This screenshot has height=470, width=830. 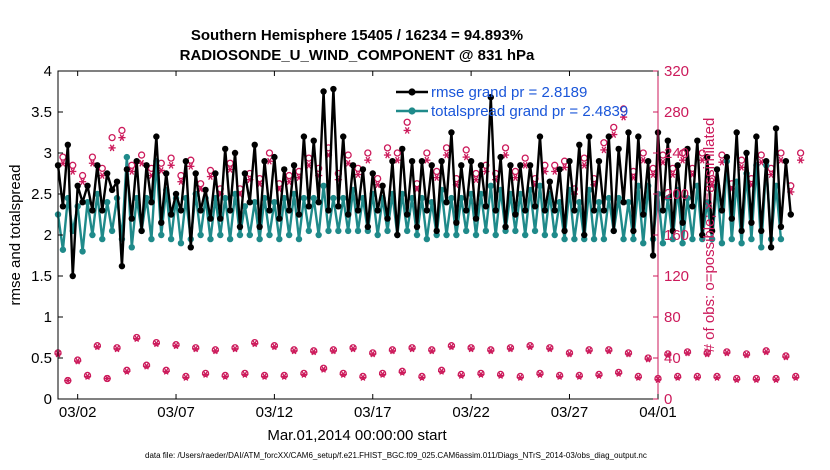 I want to click on x-tick-label: 03/07, so click(x=176, y=412).